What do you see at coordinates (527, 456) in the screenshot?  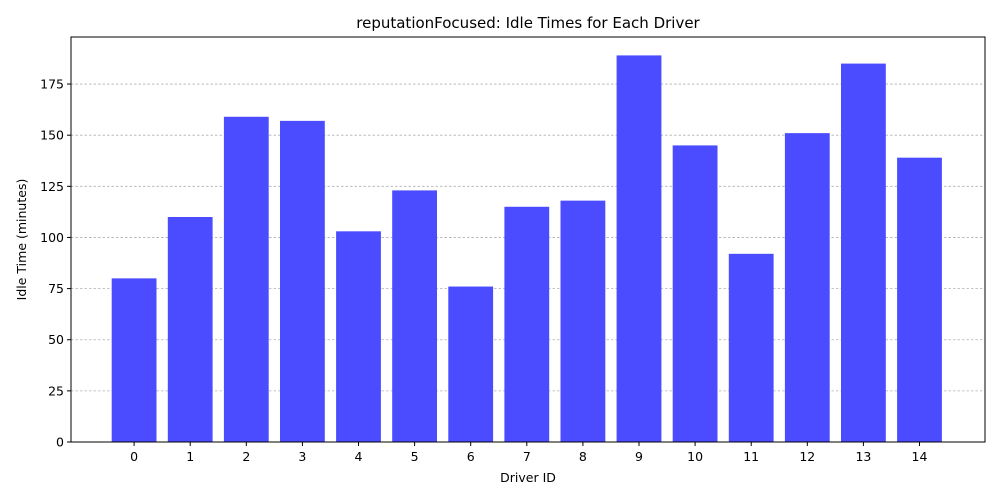 I see `x-tick-label: 7` at bounding box center [527, 456].